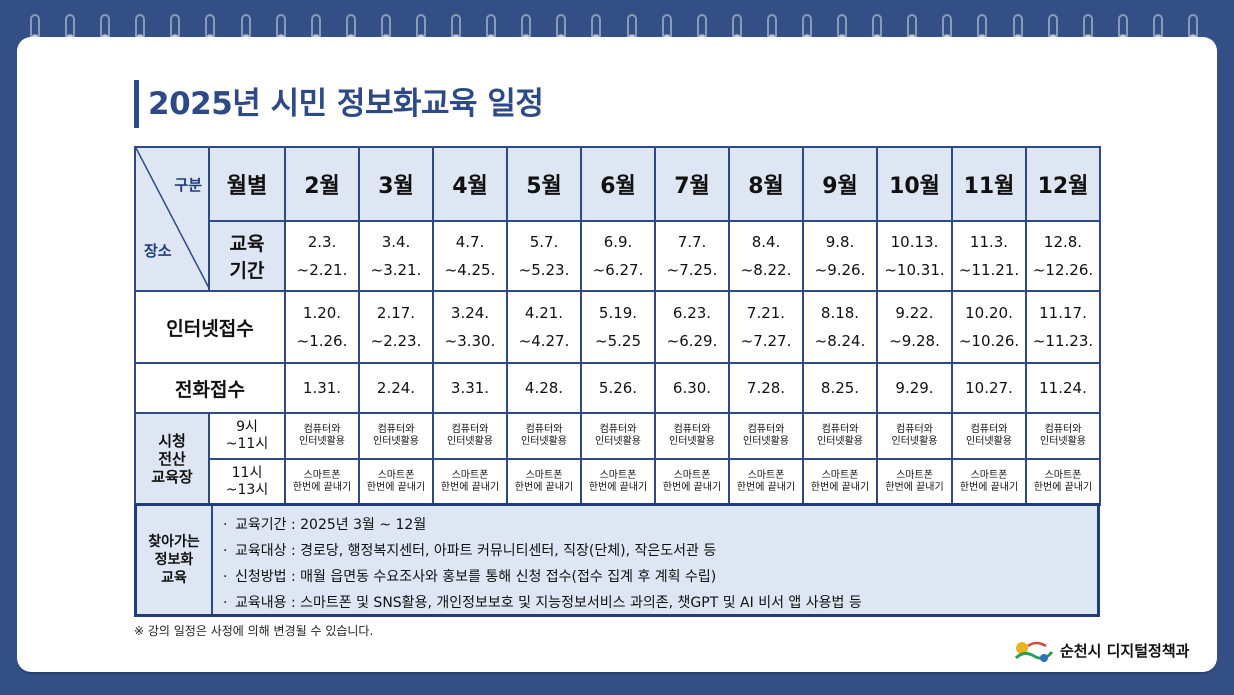 The image size is (1234, 695). Describe the element at coordinates (210, 388) in the screenshot. I see `phone-label: 전화접수` at that location.